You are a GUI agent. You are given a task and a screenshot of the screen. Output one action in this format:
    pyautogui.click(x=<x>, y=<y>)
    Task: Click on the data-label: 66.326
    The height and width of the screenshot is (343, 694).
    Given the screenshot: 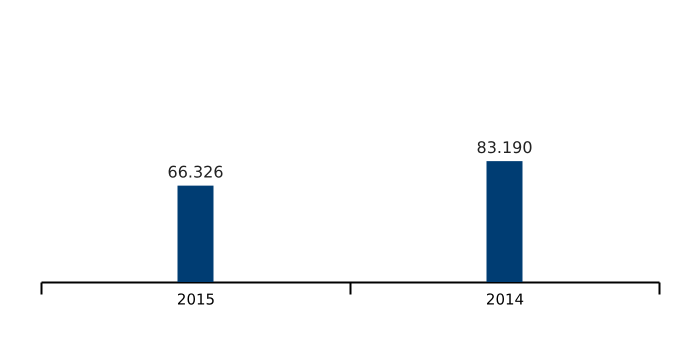 What is the action you would take?
    pyautogui.click(x=196, y=172)
    